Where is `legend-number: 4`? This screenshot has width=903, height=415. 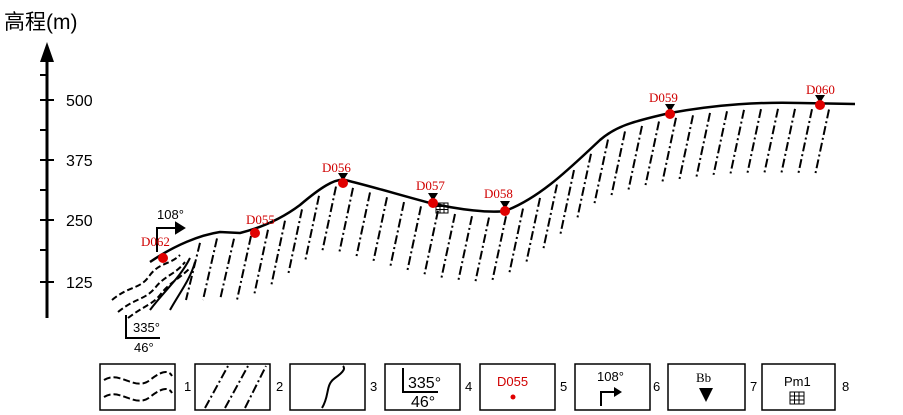 legend-number: 4 is located at coordinates (468, 386).